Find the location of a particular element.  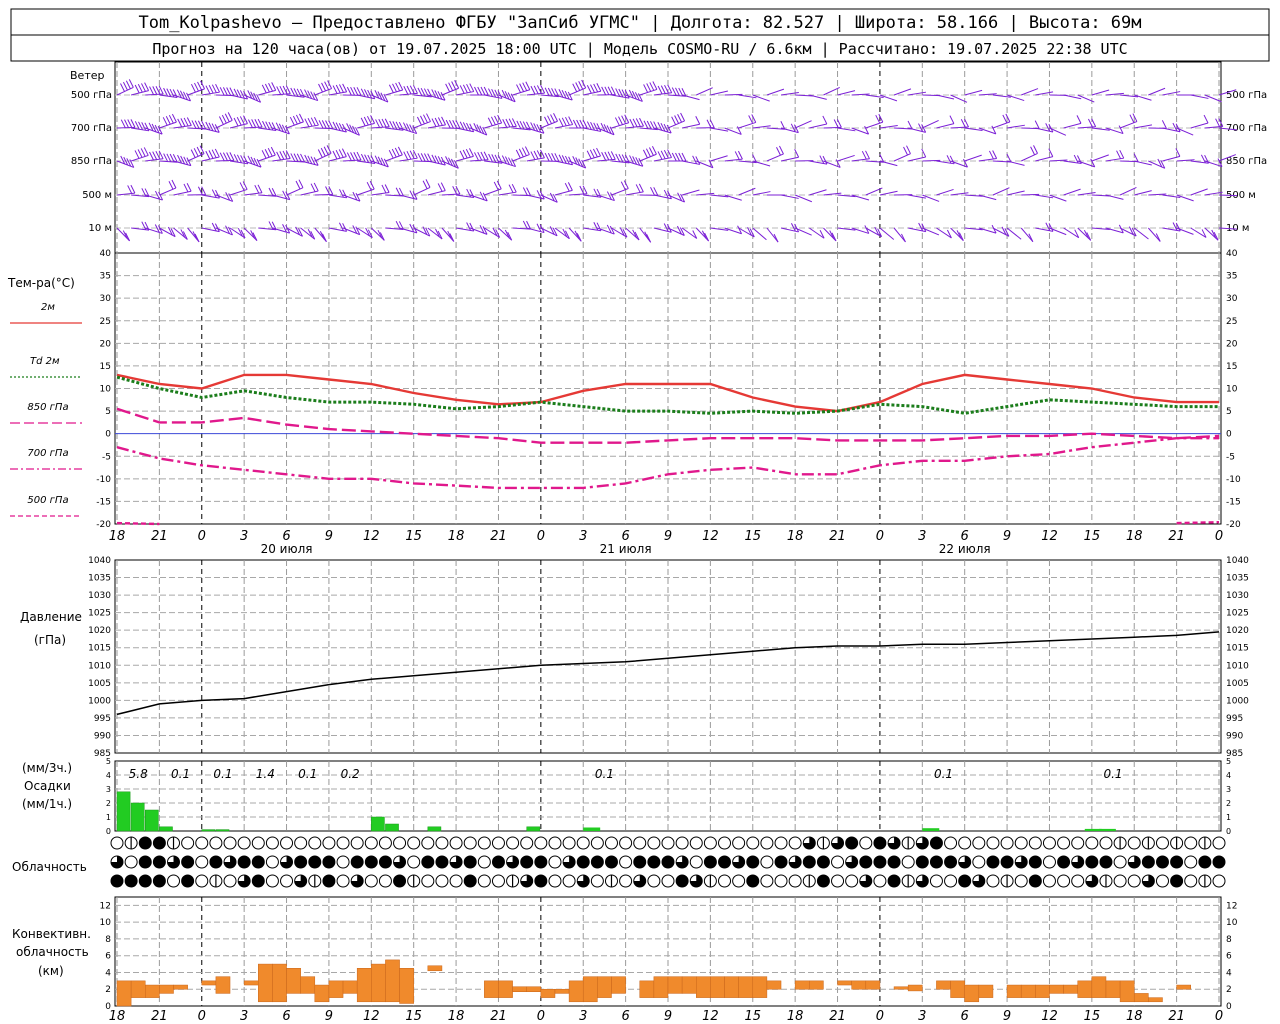

precip-amount-label: 0.1 is located at coordinates (1112, 774).